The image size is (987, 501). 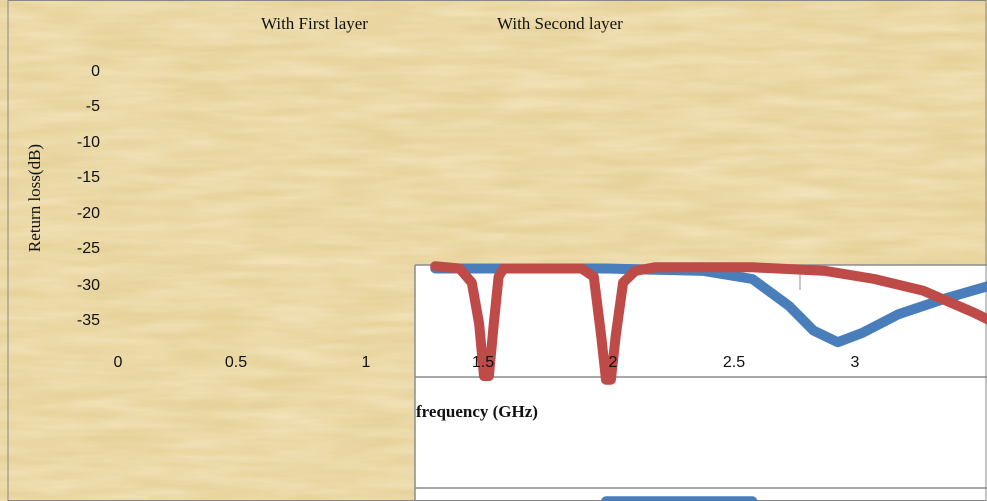 What do you see at coordinates (88, 320) in the screenshot?
I see `y-tick-label: -35` at bounding box center [88, 320].